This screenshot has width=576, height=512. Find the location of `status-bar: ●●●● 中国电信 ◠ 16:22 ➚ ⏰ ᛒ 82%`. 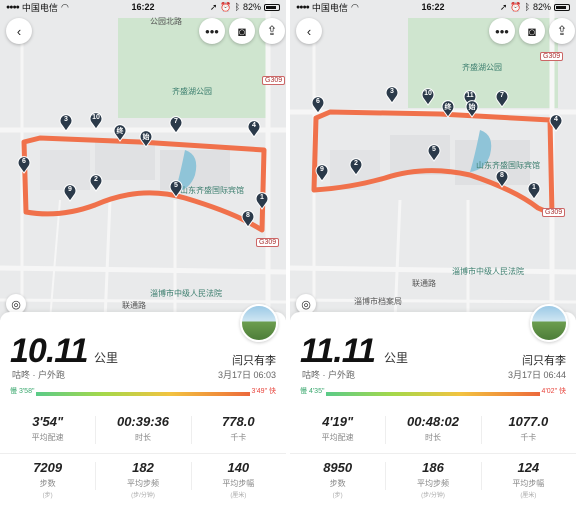

status-bar: ●●●● 中国电信 ◠ 16:22 ➚ ⏰ ᛒ 82% is located at coordinates (433, 7).